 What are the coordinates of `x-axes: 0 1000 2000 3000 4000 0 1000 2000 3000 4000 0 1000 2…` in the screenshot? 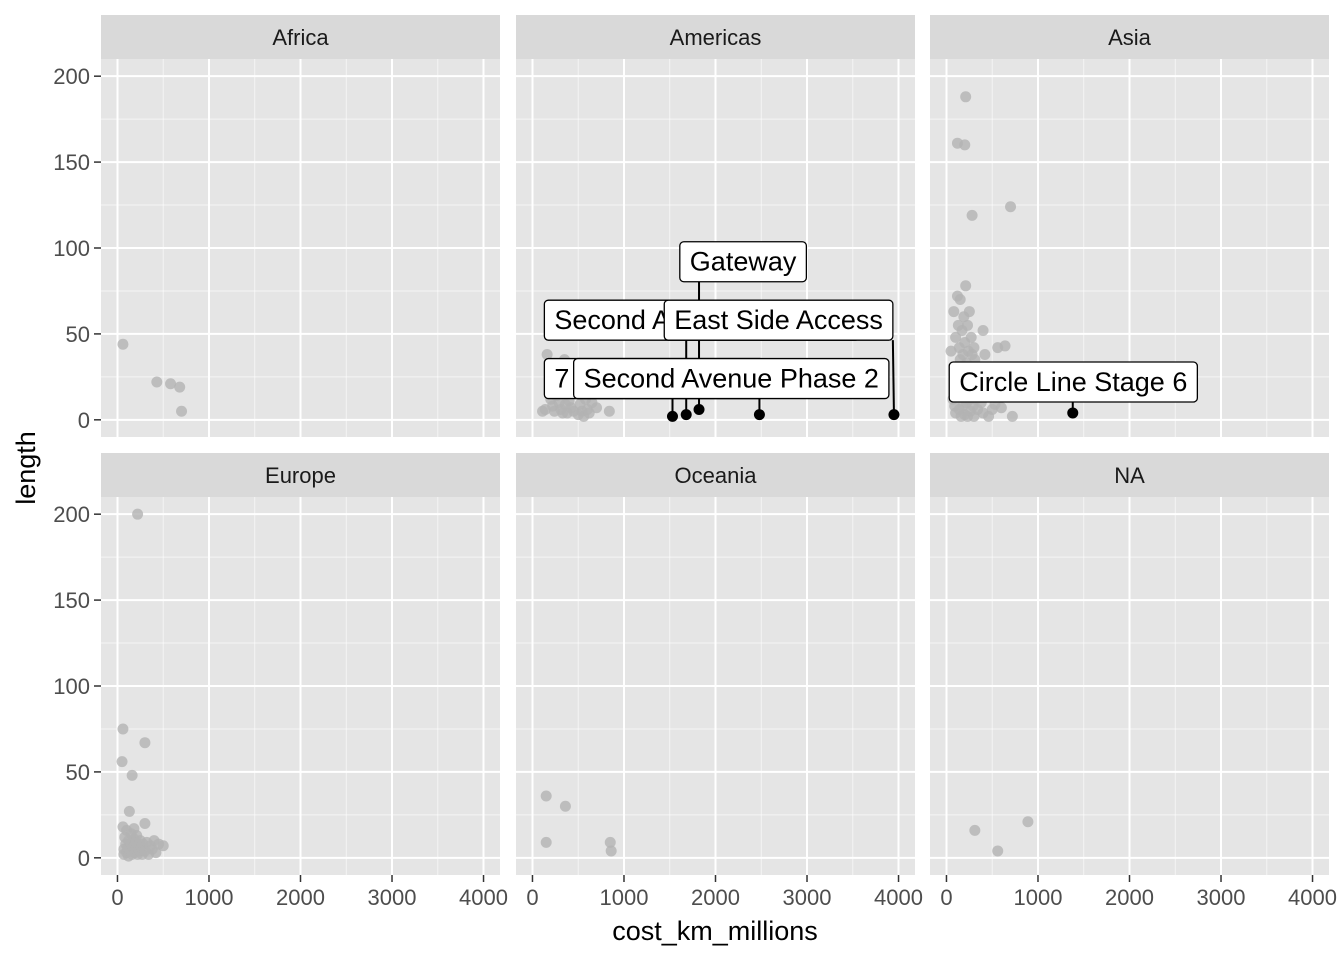 It's located at (724, 892).